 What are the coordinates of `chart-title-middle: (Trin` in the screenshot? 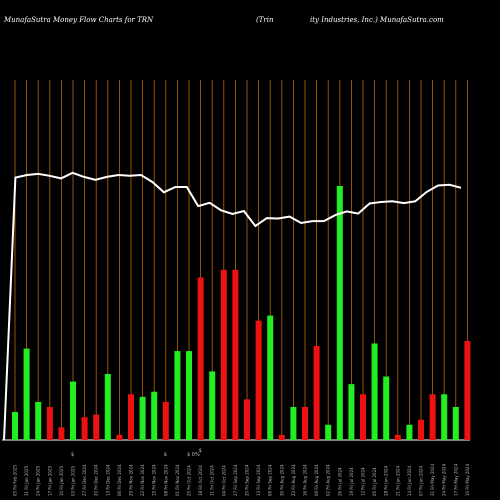 It's located at (265, 20).